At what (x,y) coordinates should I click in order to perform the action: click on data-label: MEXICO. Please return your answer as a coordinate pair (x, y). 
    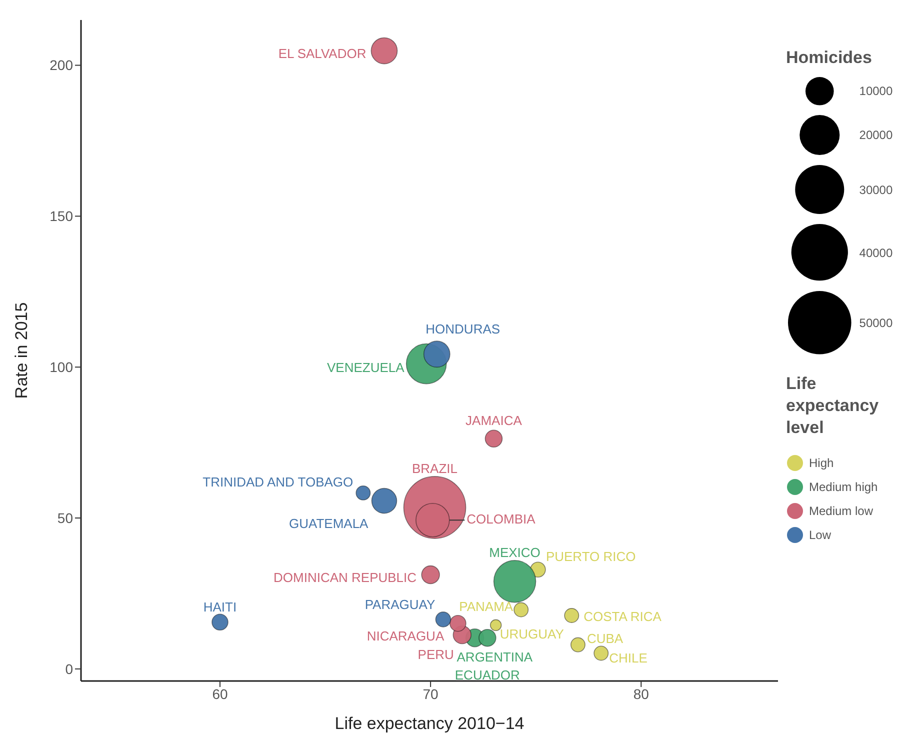
    Looking at the image, I should click on (514, 552).